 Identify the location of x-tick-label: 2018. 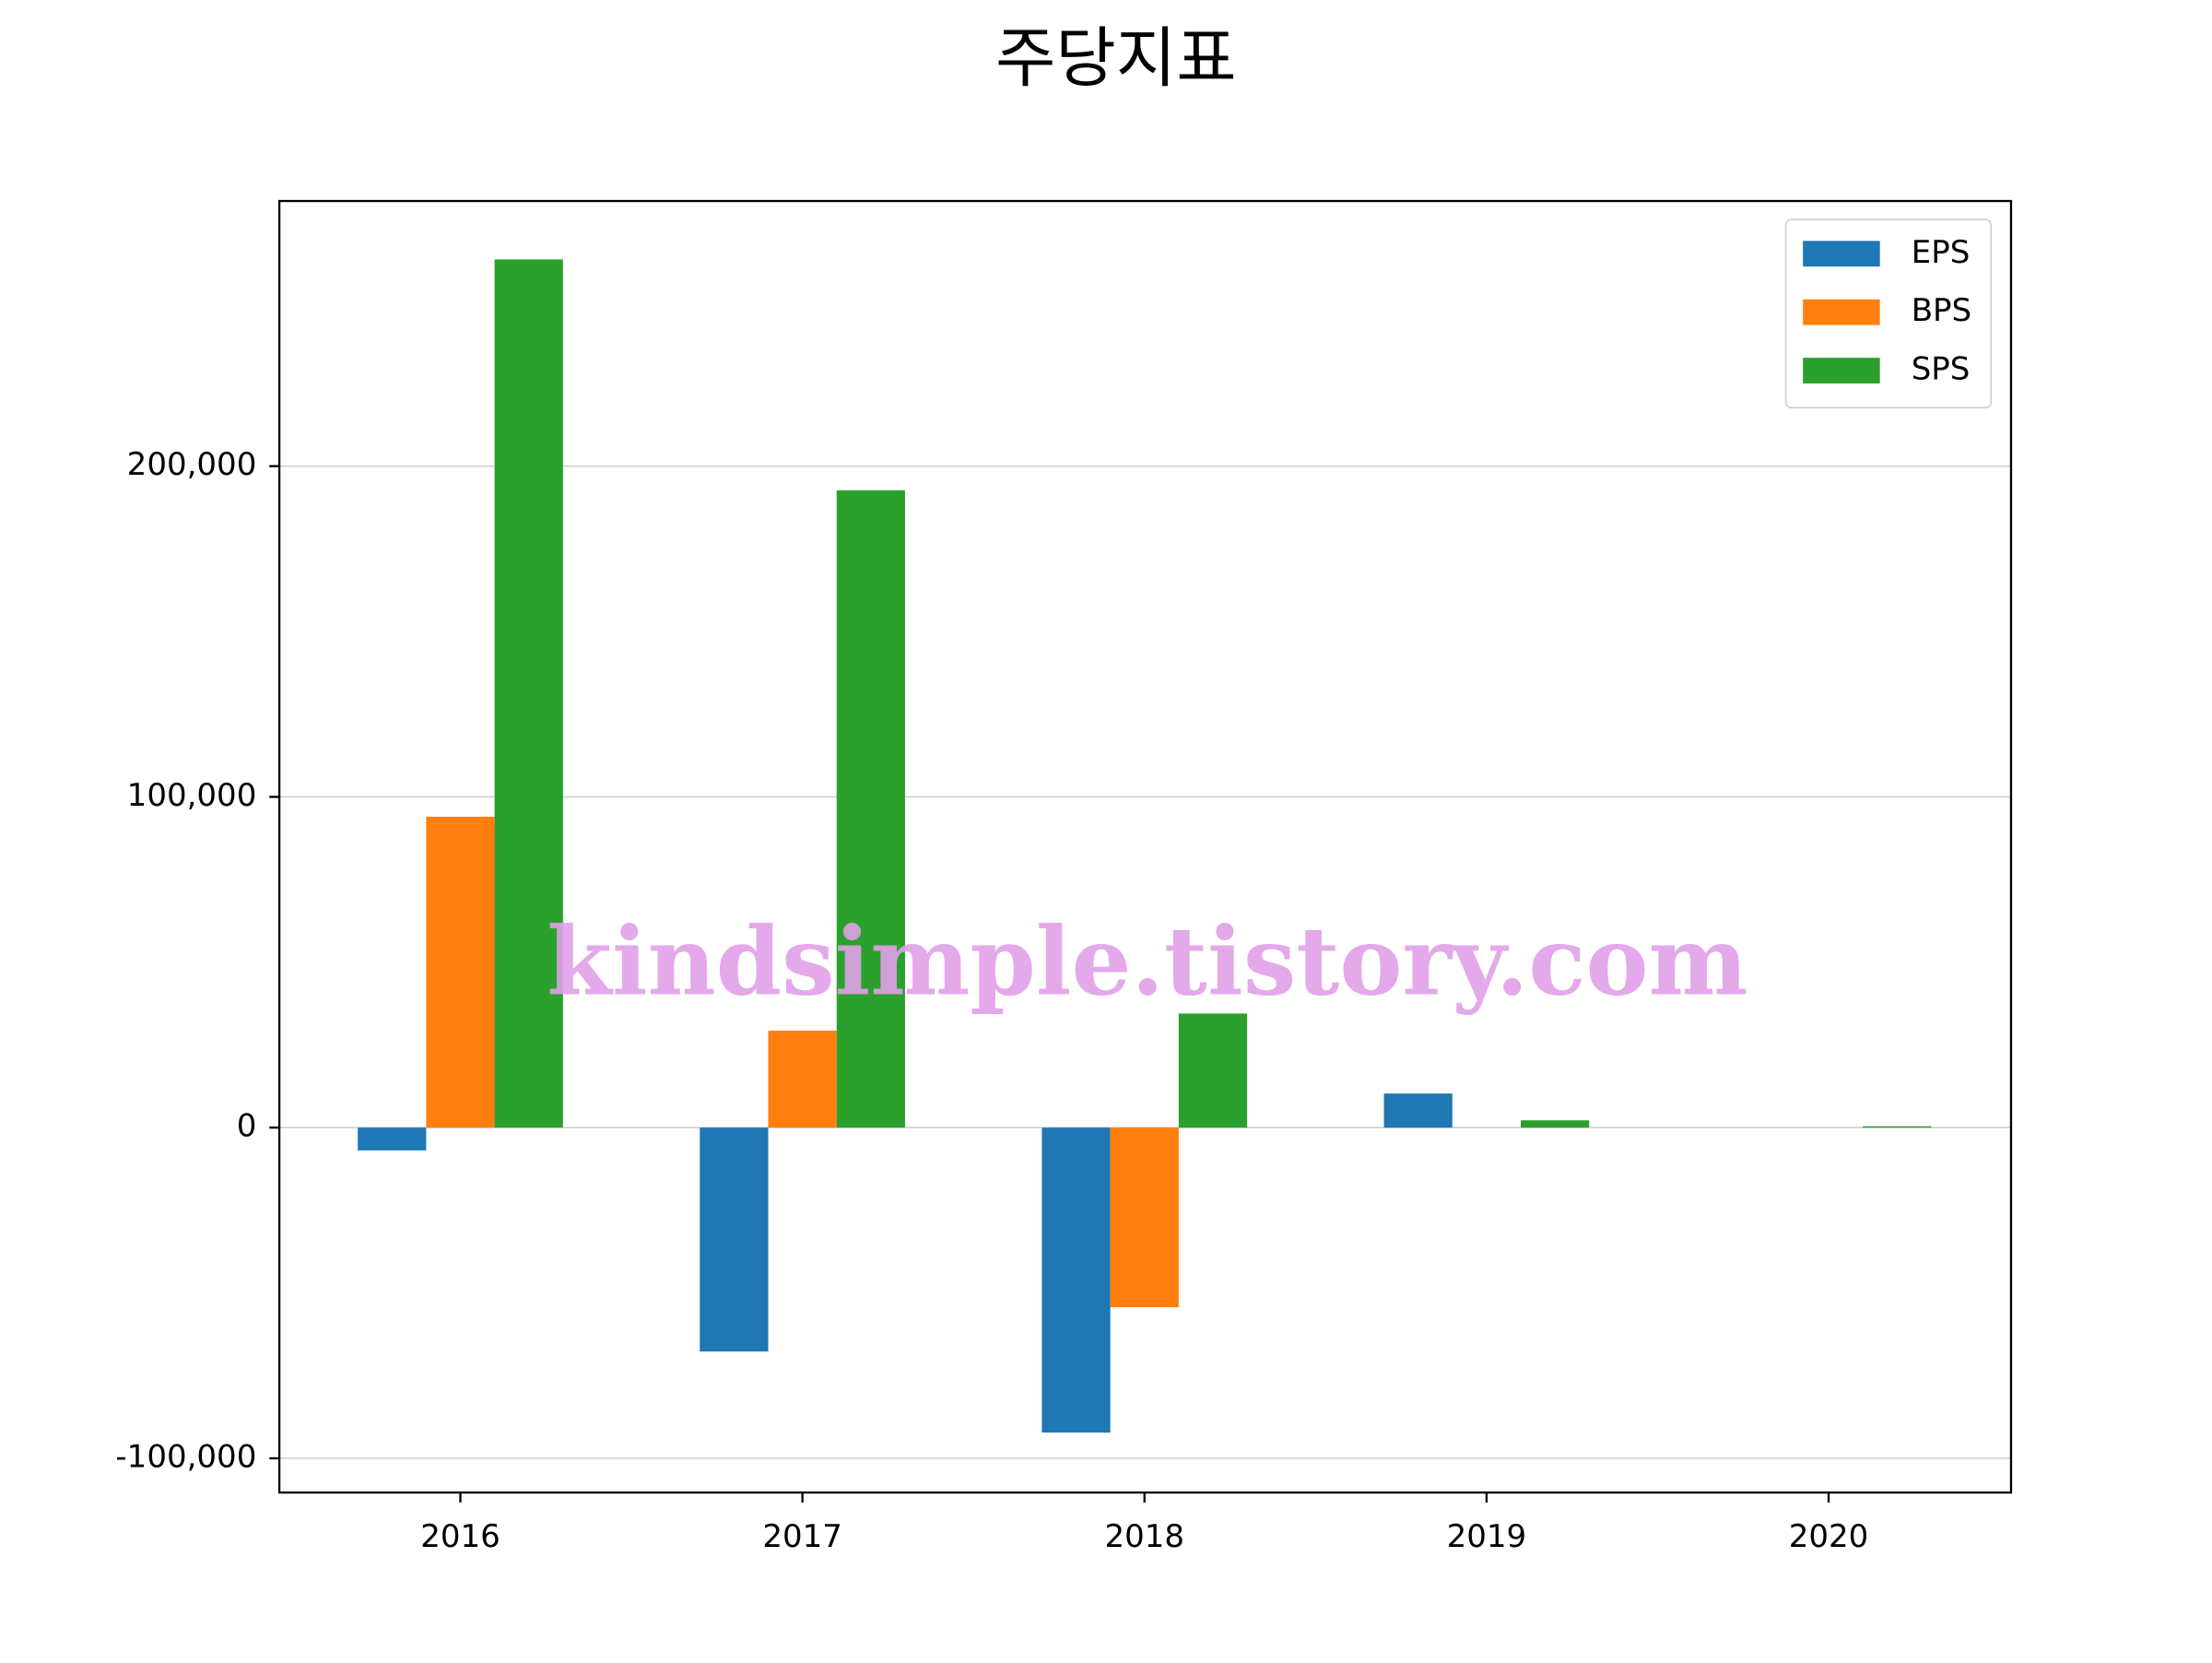
(1144, 1536).